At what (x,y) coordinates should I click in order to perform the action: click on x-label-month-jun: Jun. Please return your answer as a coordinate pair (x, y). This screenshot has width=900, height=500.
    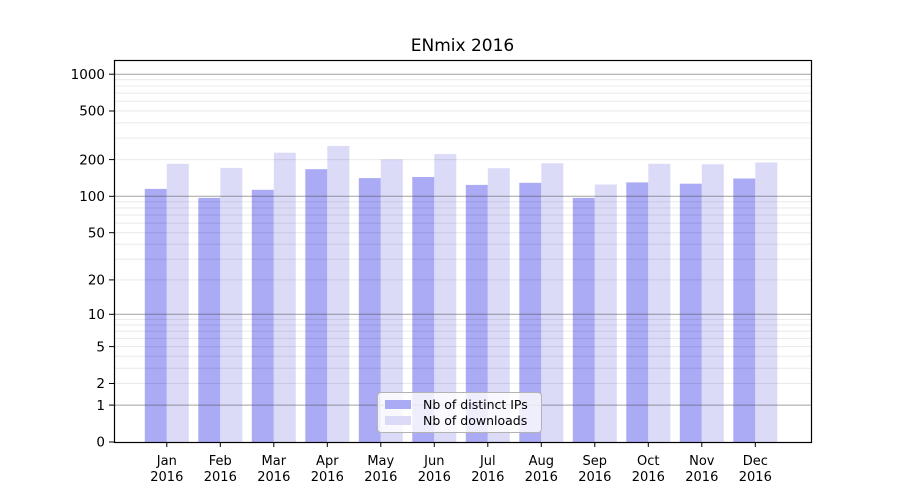
    Looking at the image, I should click on (433, 461).